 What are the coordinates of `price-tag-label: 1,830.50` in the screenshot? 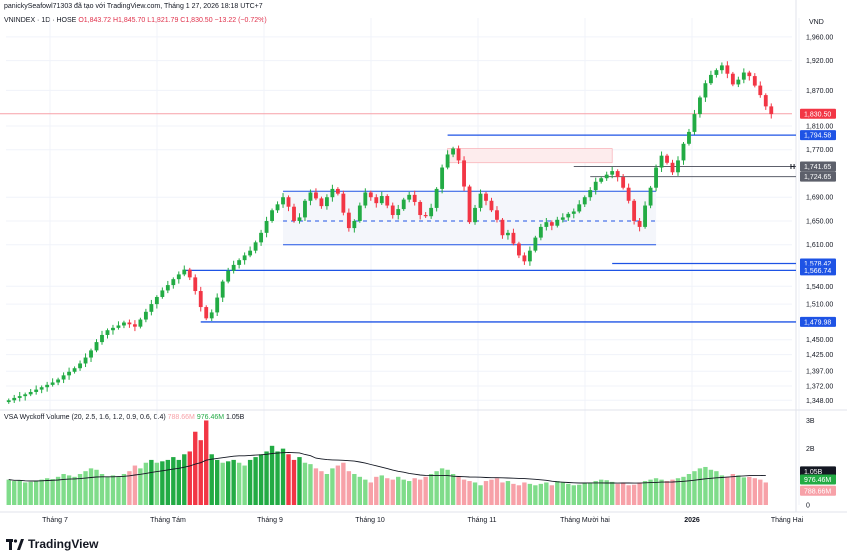 It's located at (817, 114).